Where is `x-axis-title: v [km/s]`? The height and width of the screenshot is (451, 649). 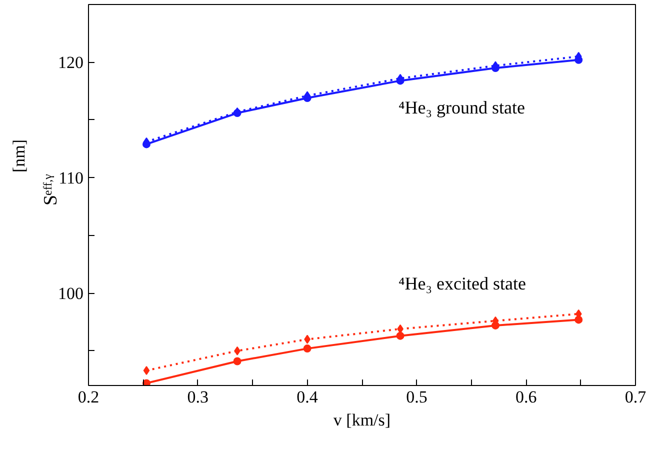
x-axis-title: v [km/s] is located at coordinates (362, 420).